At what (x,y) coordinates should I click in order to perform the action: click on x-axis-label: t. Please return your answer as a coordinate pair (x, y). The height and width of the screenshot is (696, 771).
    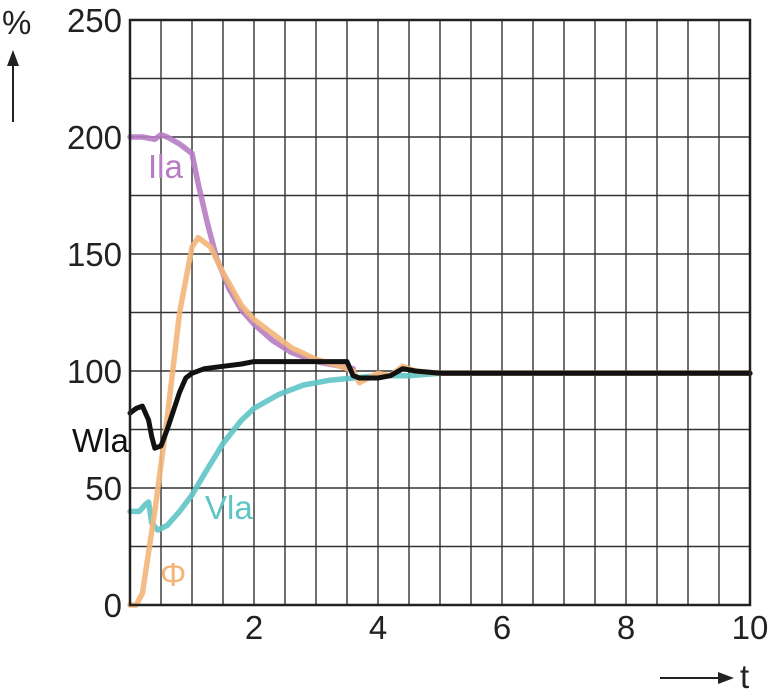
    Looking at the image, I should click on (744, 676).